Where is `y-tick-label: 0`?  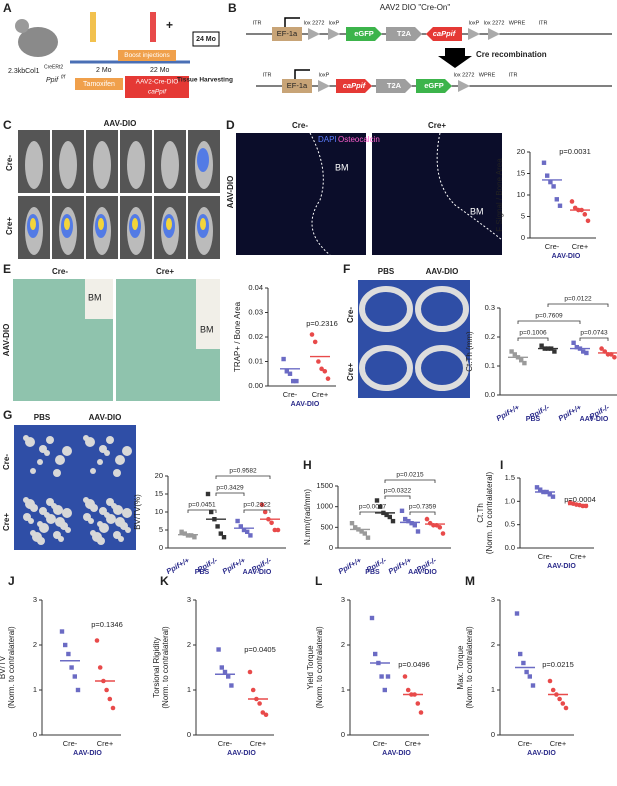 y-tick-label: 0 is located at coordinates (189, 734).